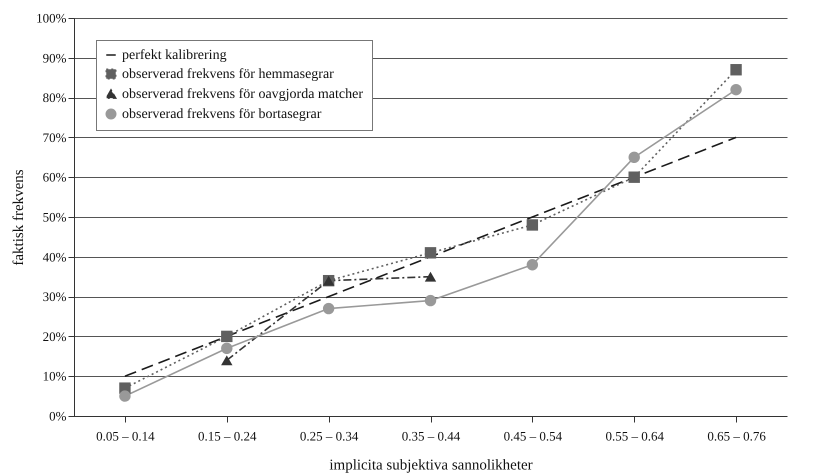  I want to click on x-tick-label: 0.35 – 0.44, so click(431, 436).